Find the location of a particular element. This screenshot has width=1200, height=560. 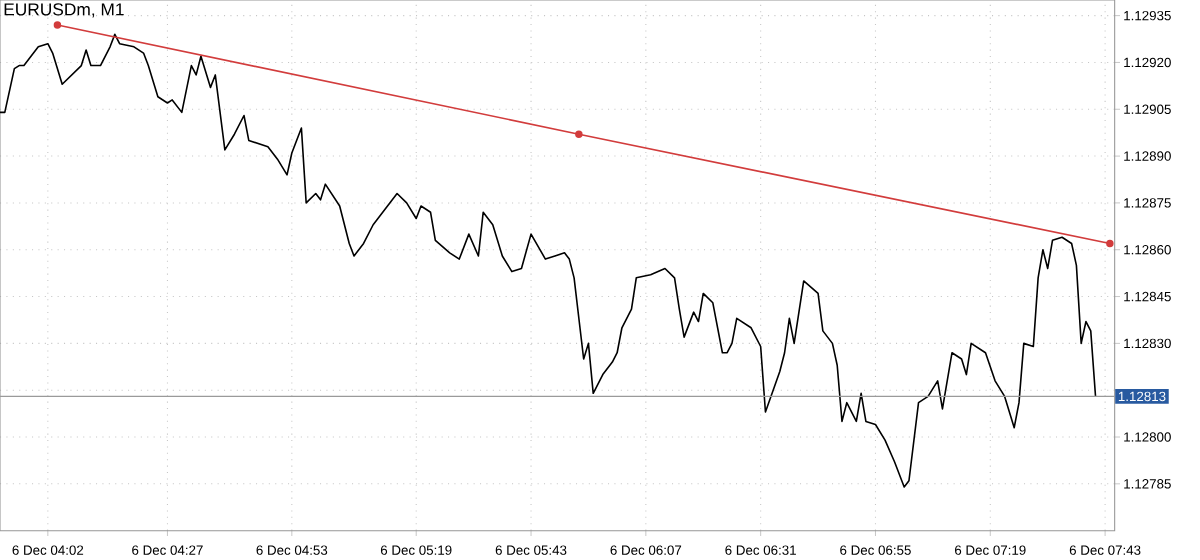

chart-title: EURUSDm, M1 is located at coordinates (64, 10).